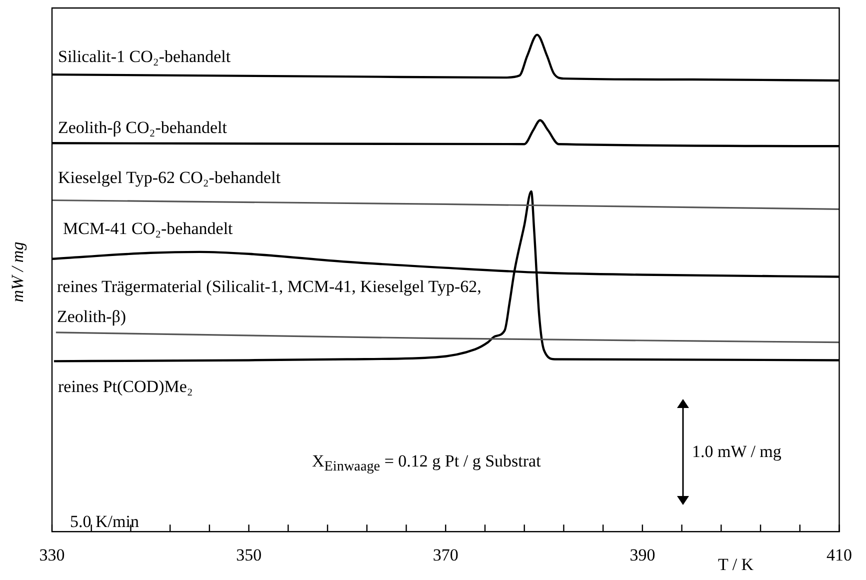 Image resolution: width=866 pixels, height=580 pixels. What do you see at coordinates (169, 178) in the screenshot?
I see `series-label: Kieselgel Typ-62 CO₂-behandelt` at bounding box center [169, 178].